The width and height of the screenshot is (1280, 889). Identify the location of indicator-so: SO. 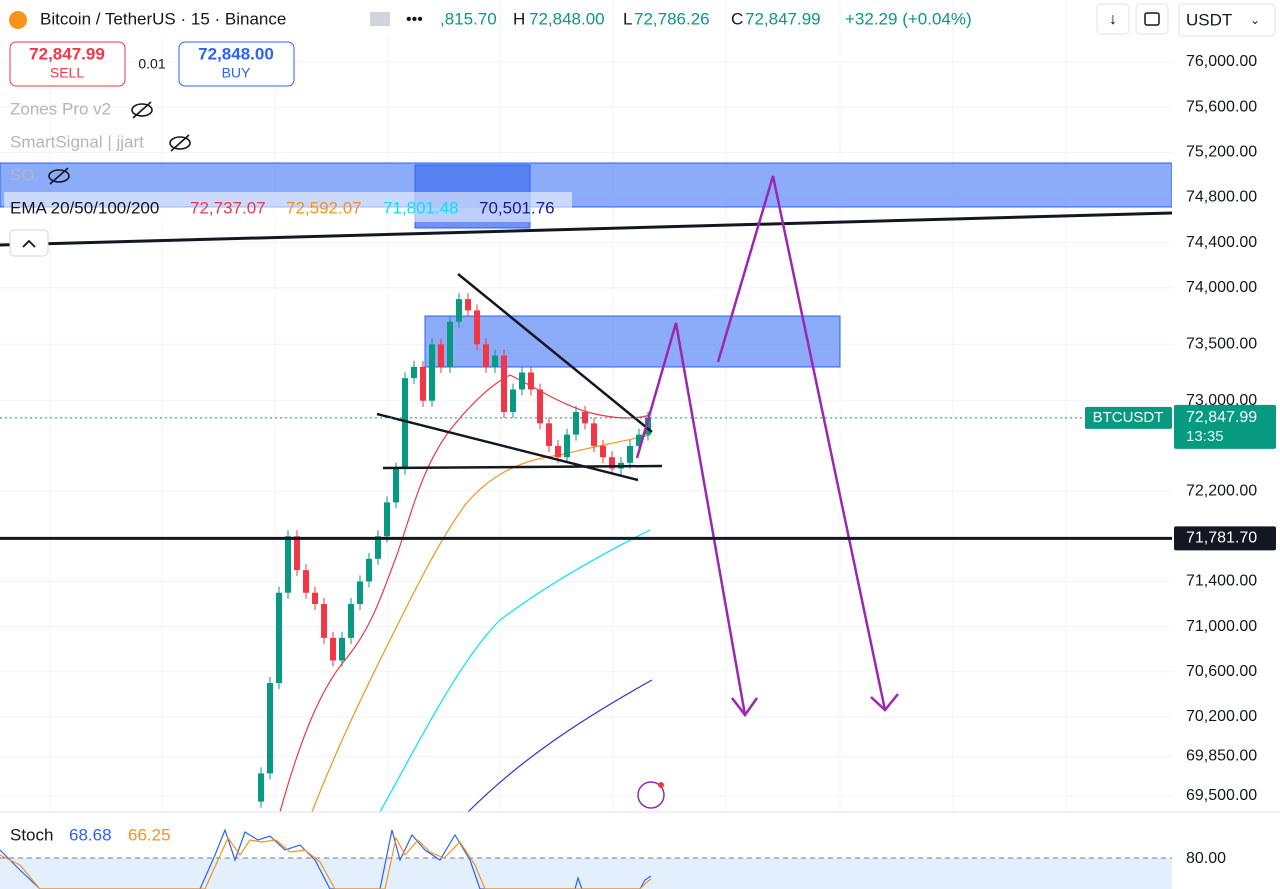
(22, 174).